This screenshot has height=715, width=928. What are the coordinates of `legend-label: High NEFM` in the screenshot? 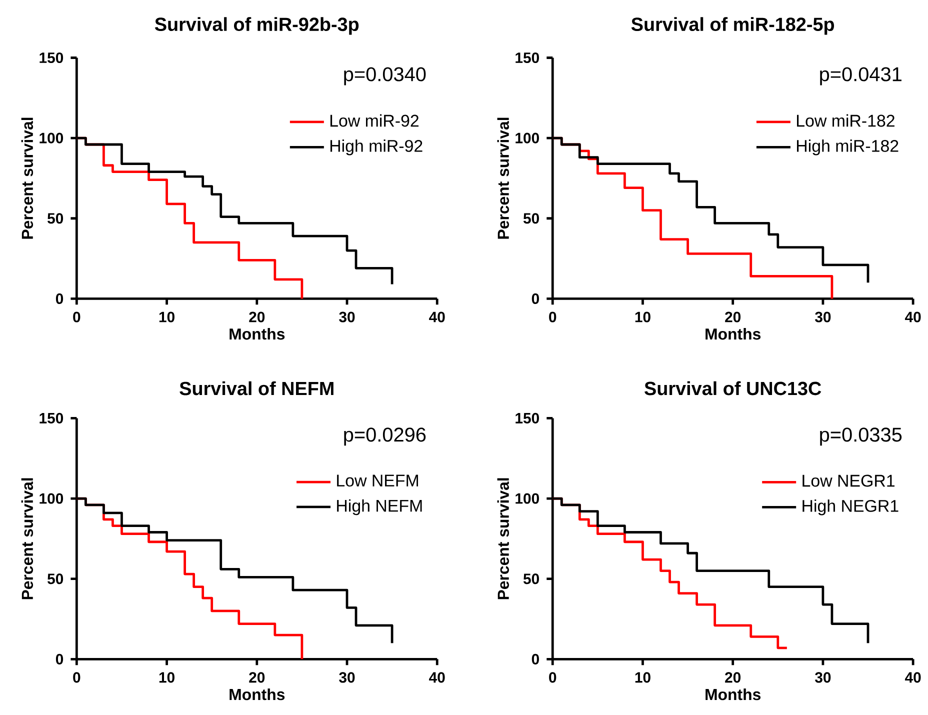 It's located at (379, 507).